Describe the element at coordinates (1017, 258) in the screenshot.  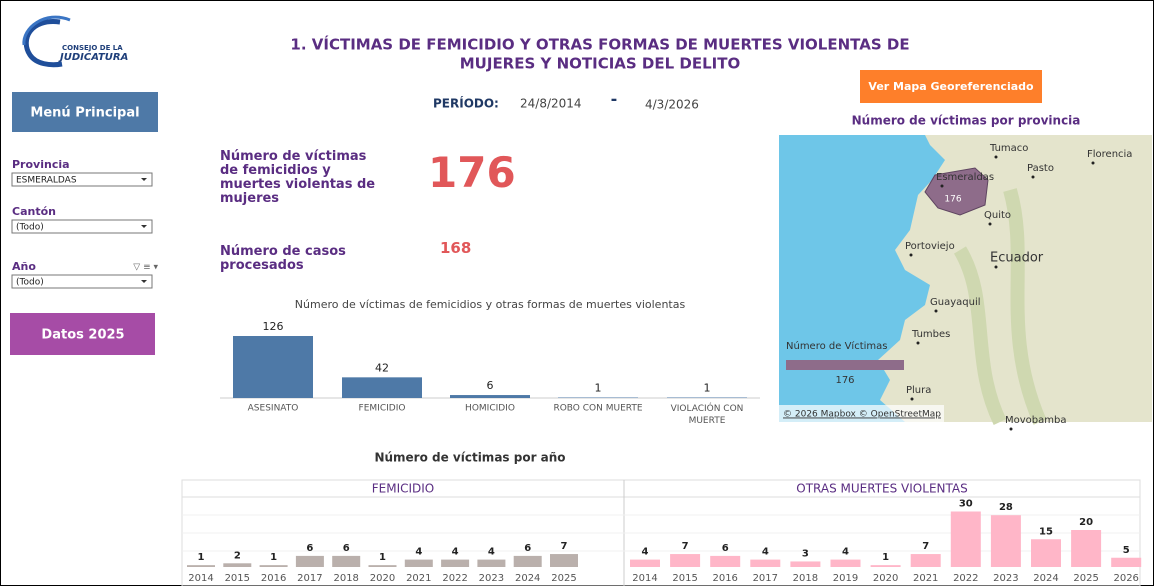
I see `map-label: Ecuador` at that location.